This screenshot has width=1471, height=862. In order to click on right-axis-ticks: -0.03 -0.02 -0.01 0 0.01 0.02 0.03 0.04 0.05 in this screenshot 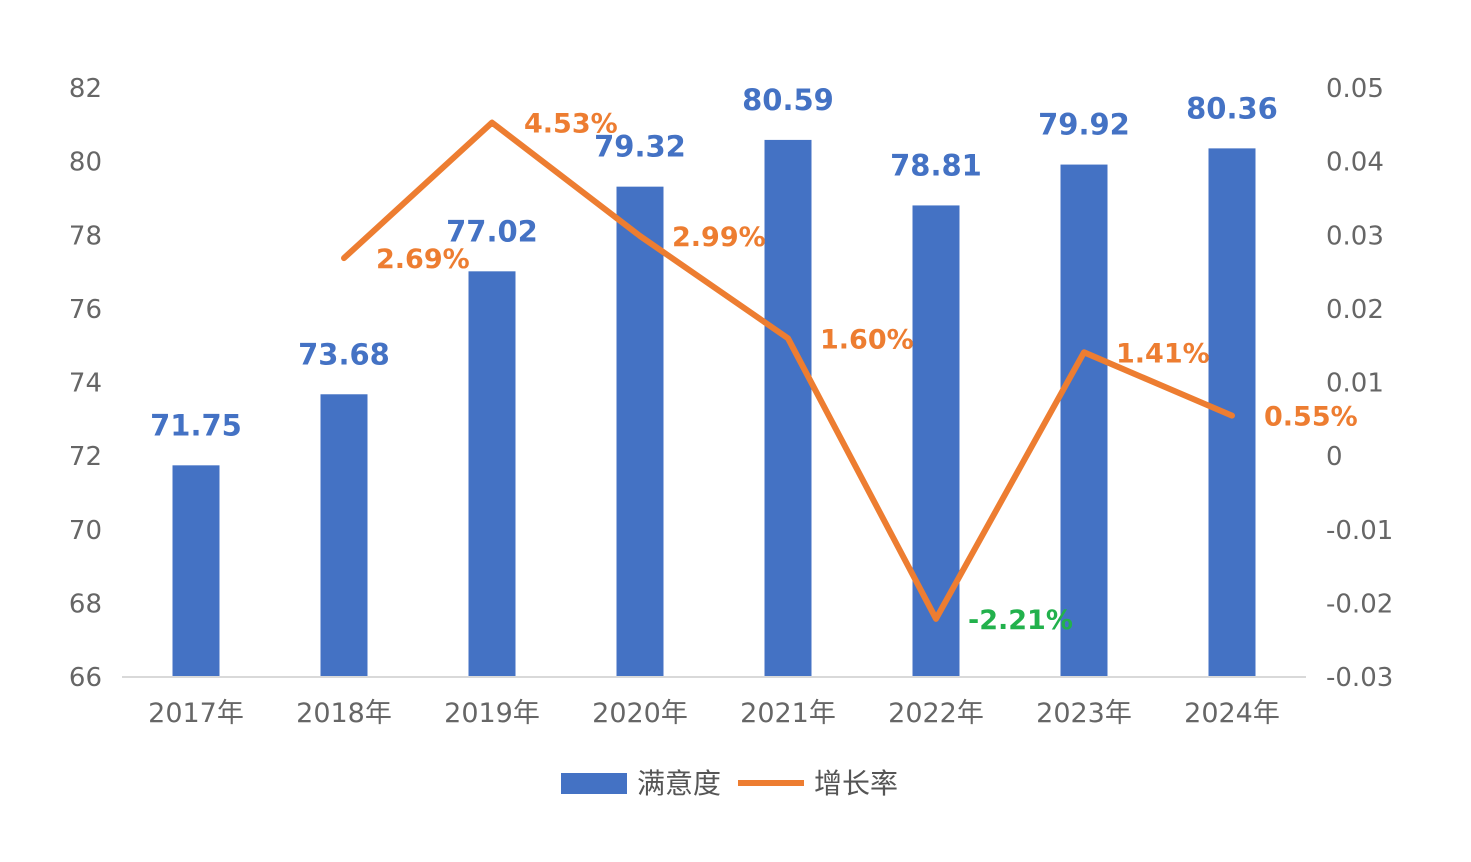, I will do `click(1359, 383)`.